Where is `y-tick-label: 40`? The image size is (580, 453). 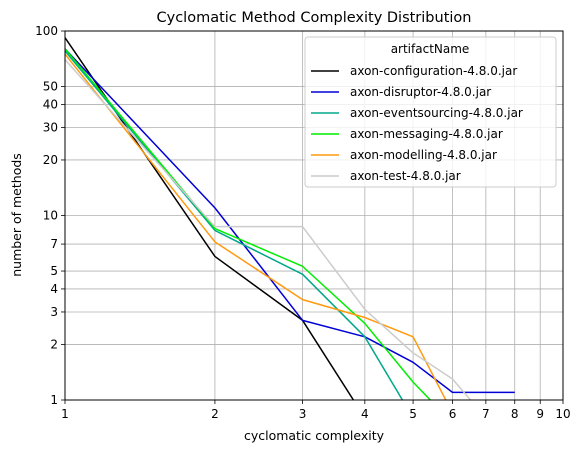
y-tick-label: 40 is located at coordinates (50, 104).